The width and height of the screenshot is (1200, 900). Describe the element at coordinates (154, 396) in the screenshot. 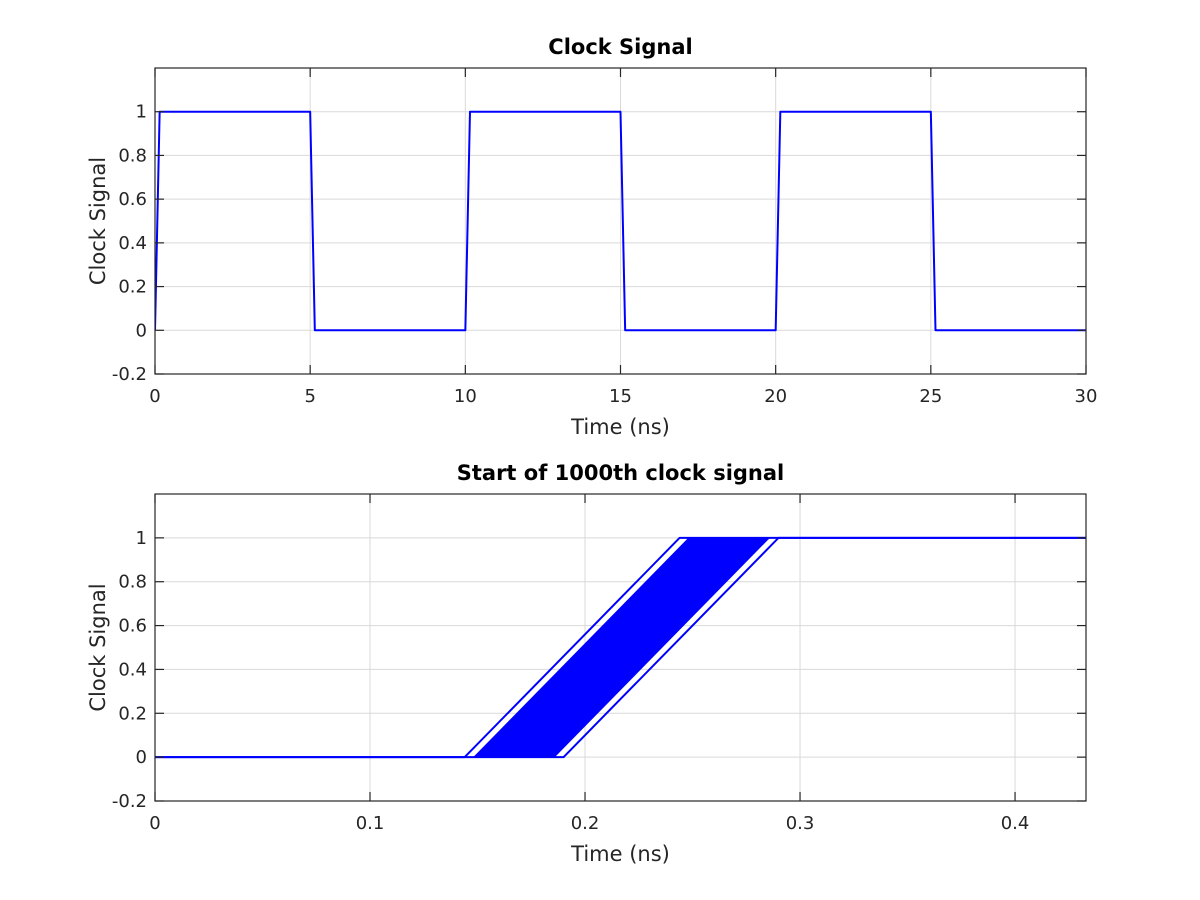

I see `plot1-xtick-label: 0` at that location.